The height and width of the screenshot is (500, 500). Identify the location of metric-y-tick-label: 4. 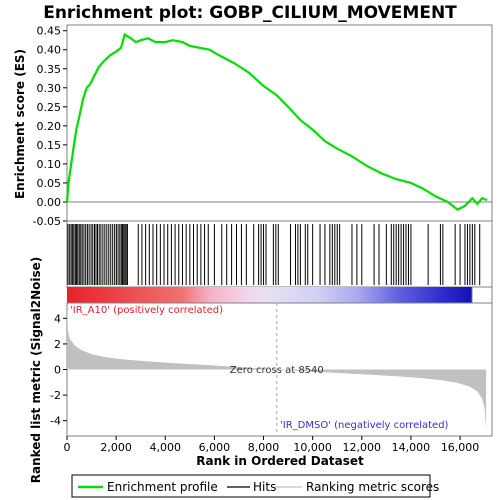
(57, 318).